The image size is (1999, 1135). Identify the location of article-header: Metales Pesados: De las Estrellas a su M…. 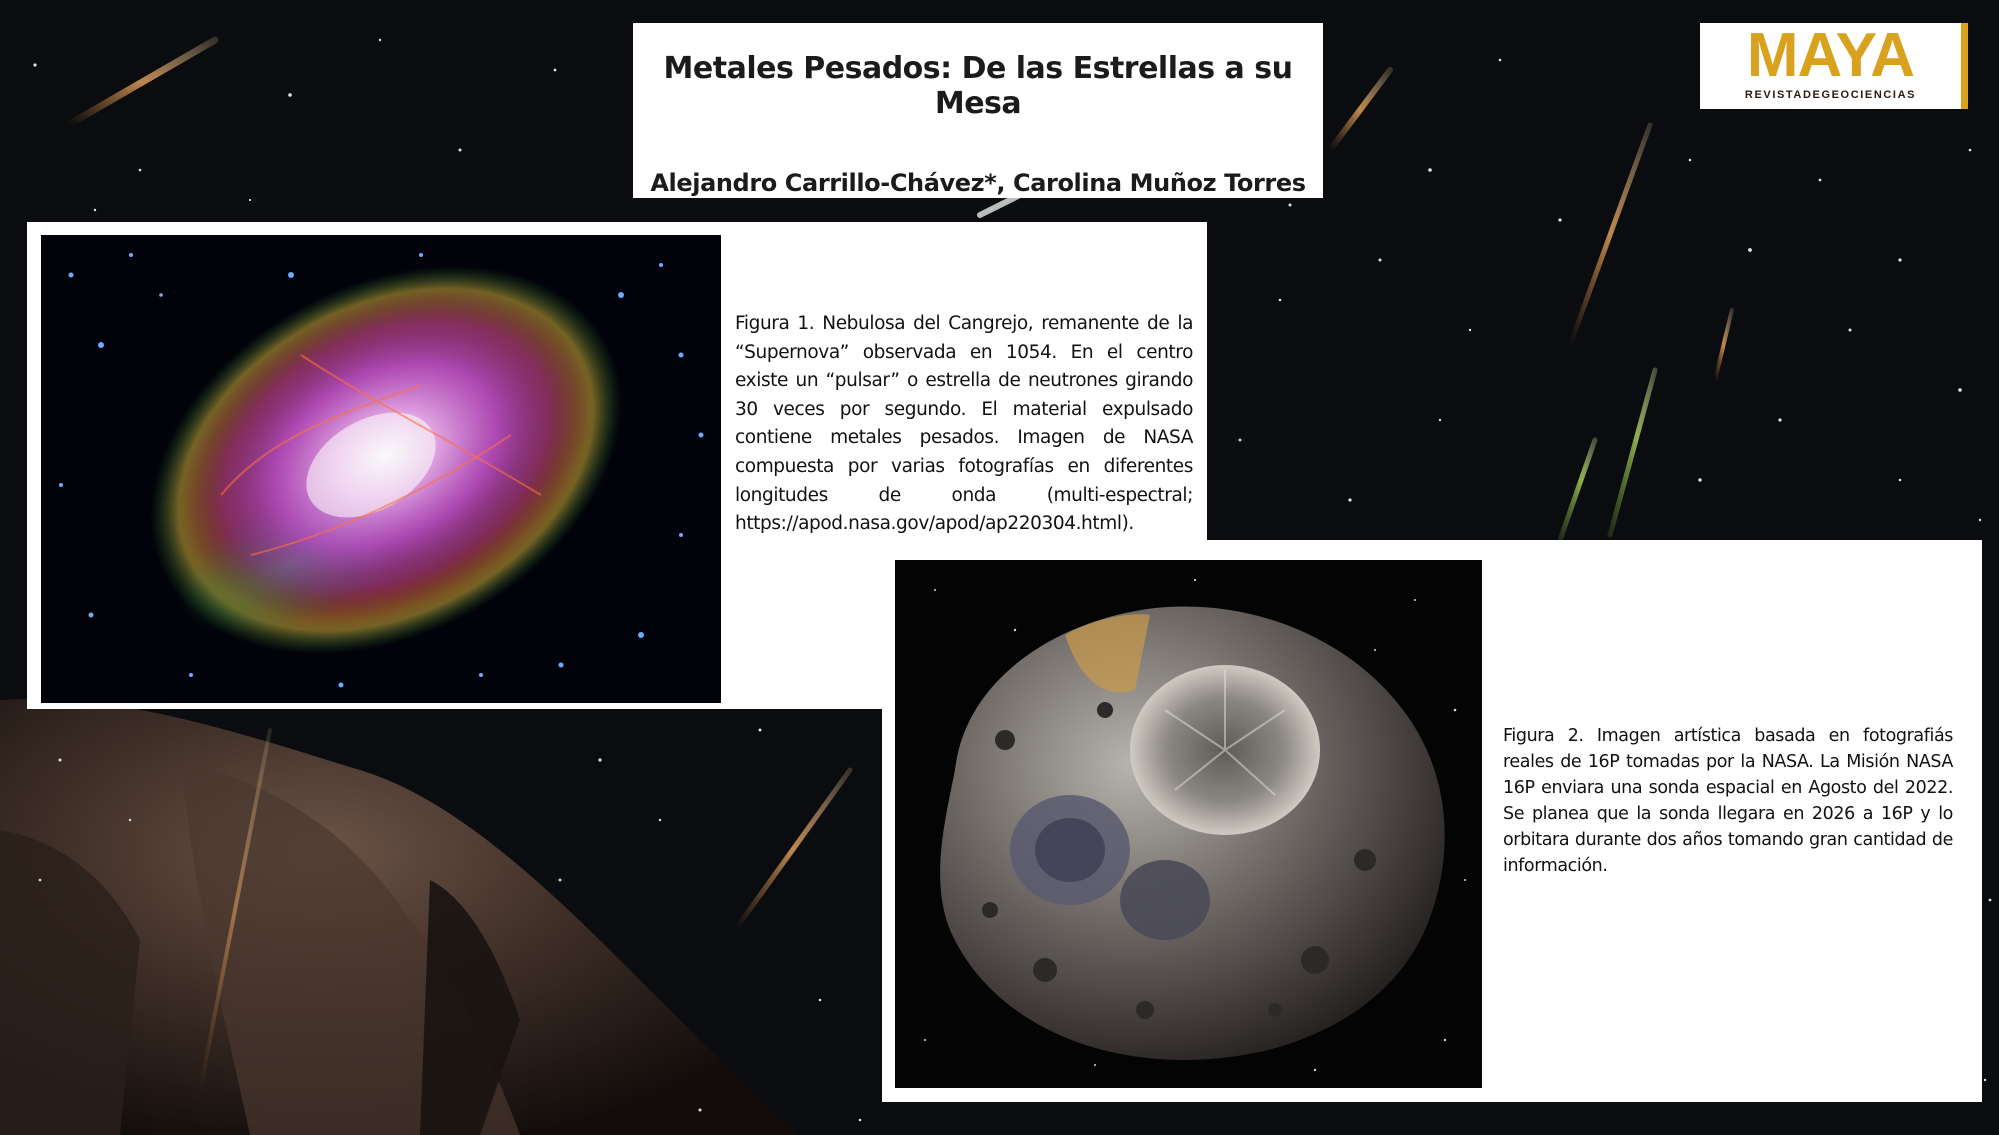
(978, 110).